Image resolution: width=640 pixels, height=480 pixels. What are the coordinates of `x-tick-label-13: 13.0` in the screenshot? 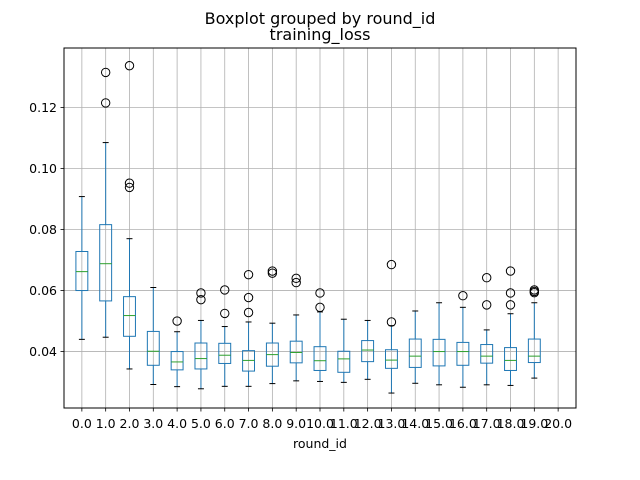 It's located at (392, 423).